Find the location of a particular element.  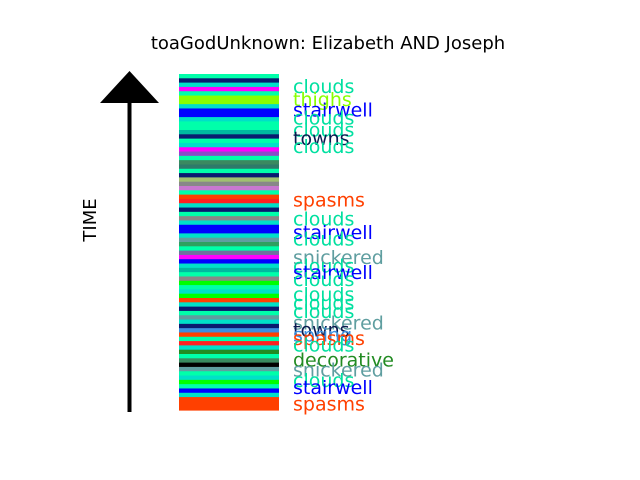

time-axis is located at coordinates (129, 241).